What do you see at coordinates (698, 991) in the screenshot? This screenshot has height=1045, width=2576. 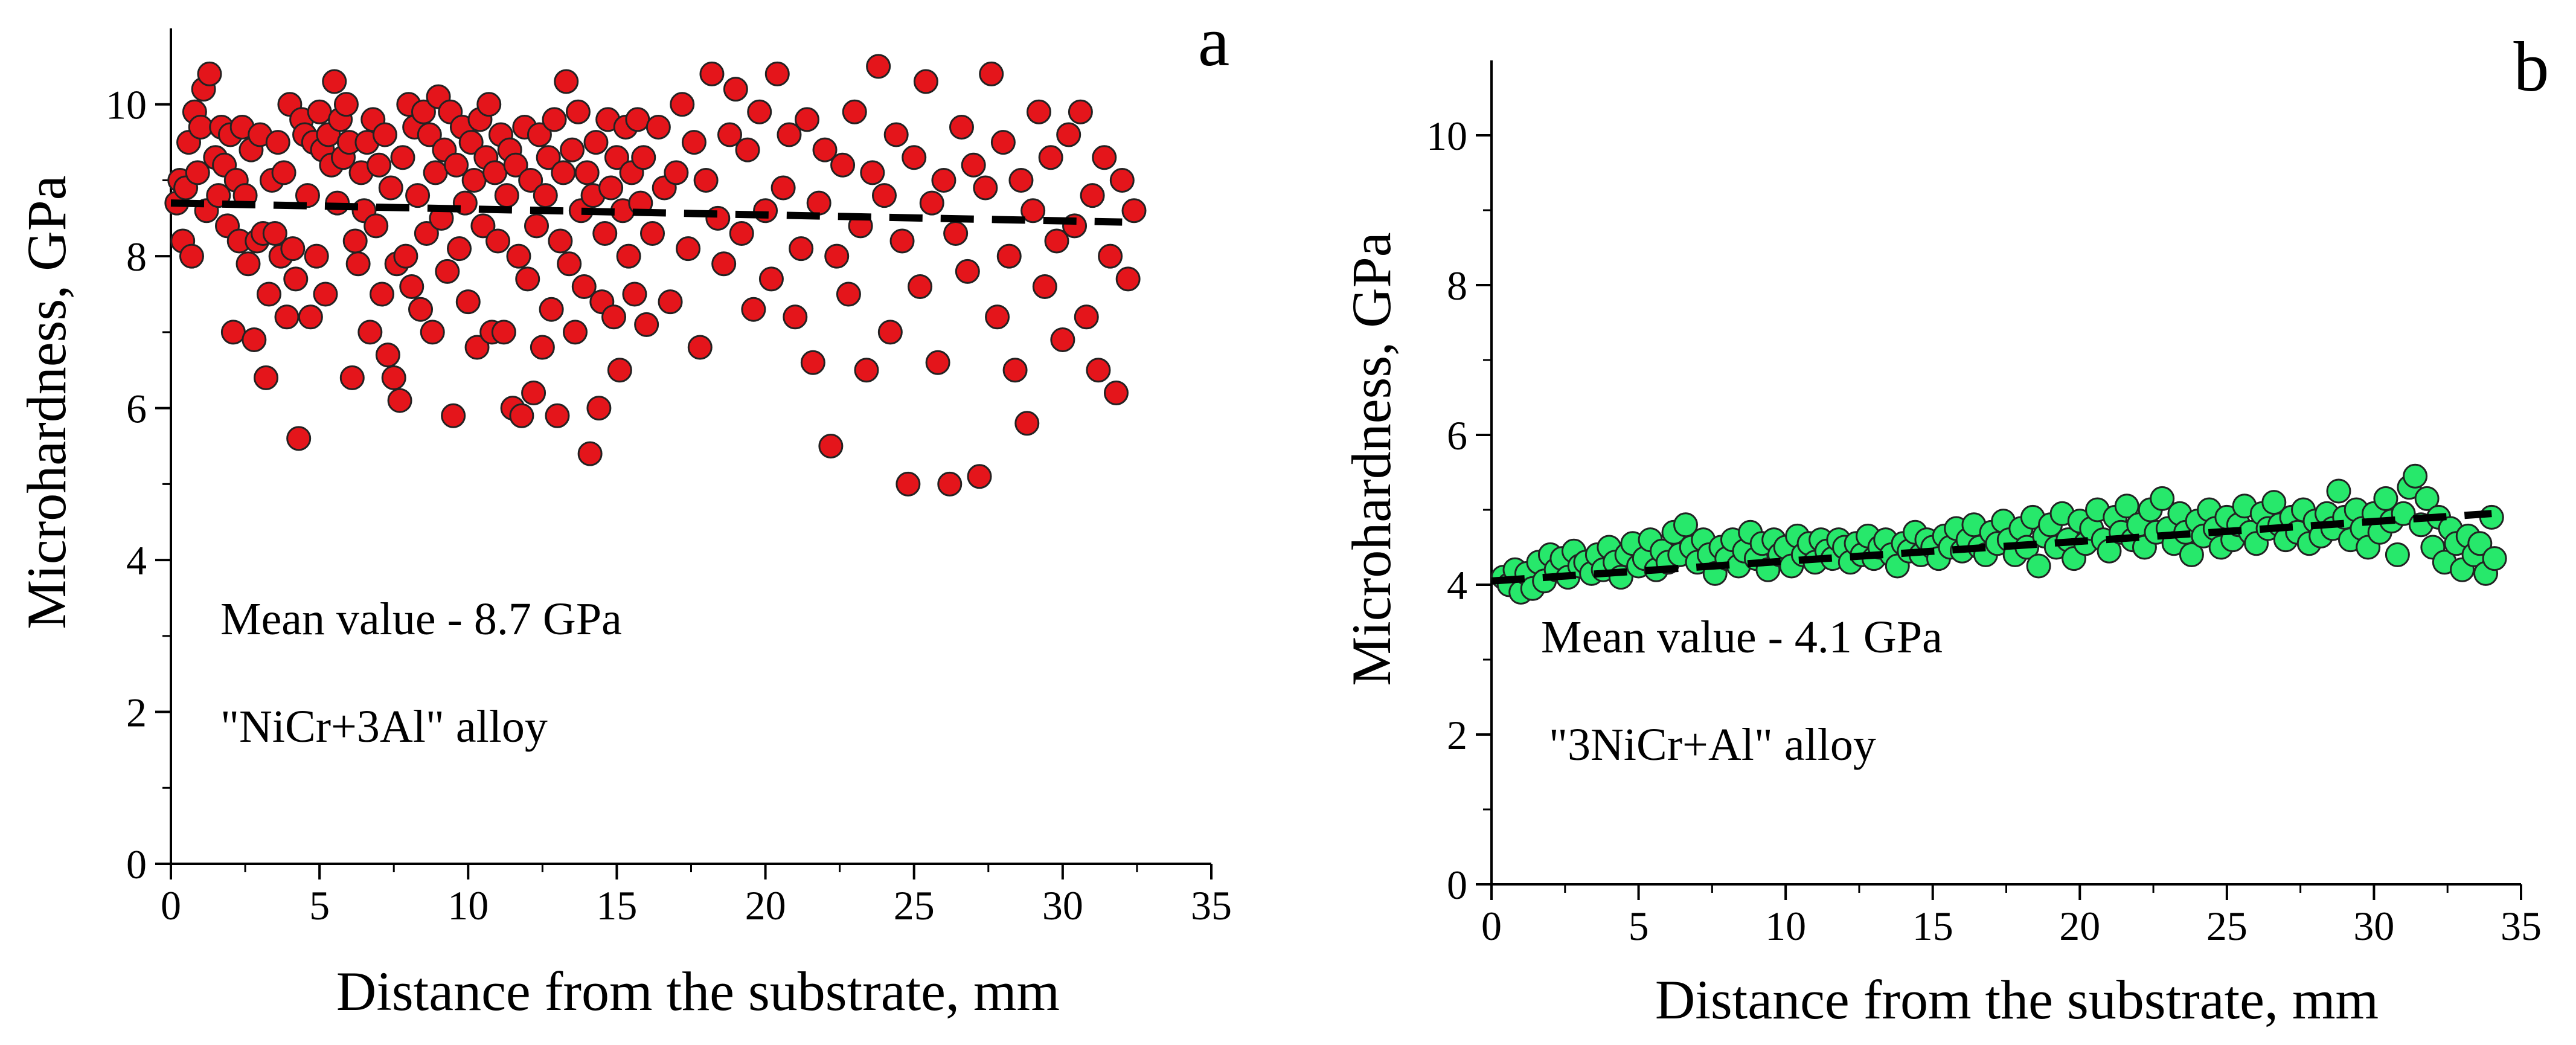 I see `panel-a-x-axis-title: Distance from the substrate, mm` at bounding box center [698, 991].